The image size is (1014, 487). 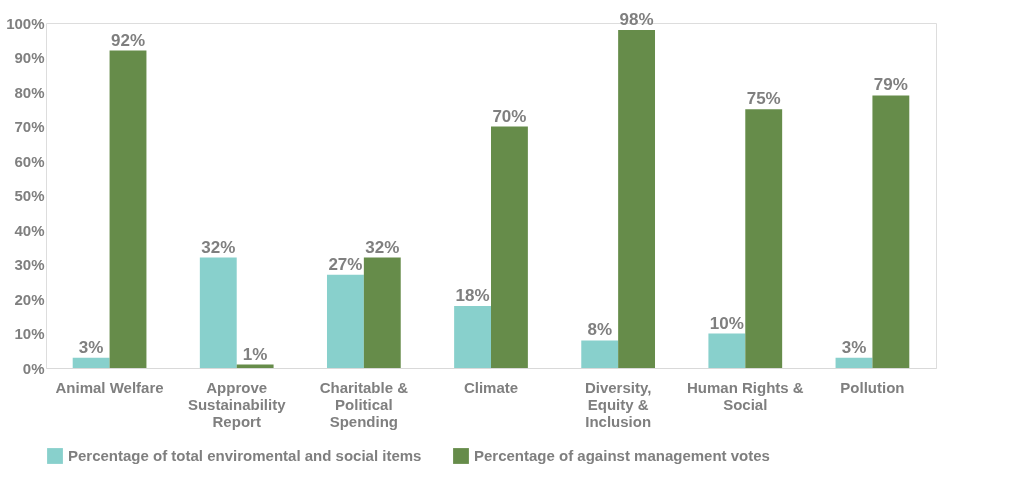 What do you see at coordinates (237, 404) in the screenshot?
I see `x-tick-label: Approve Sustainability Report` at bounding box center [237, 404].